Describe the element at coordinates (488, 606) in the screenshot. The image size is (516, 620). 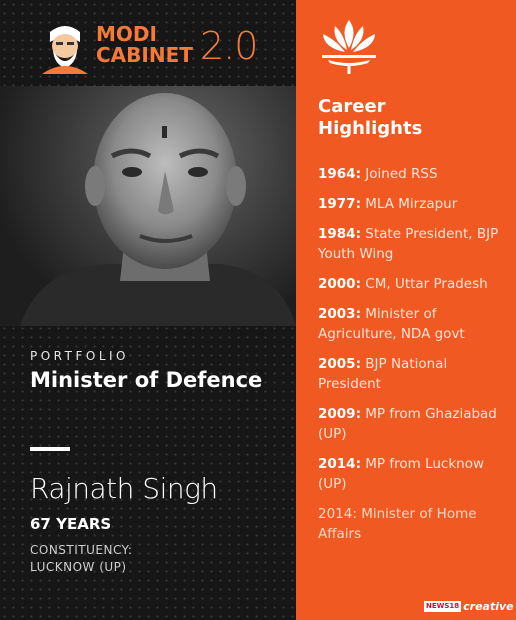
I see `brand-creative: creative` at that location.